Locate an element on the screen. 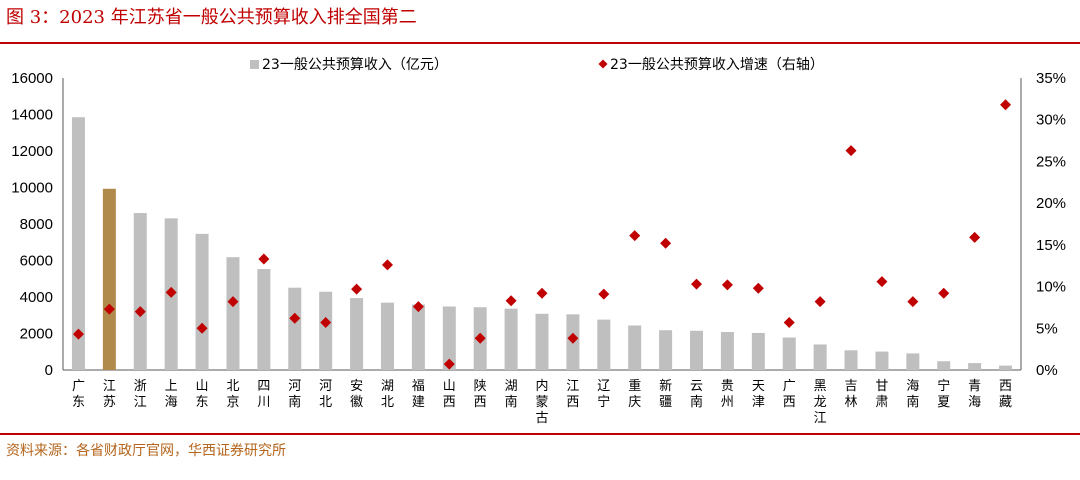 This screenshot has width=1080, height=480. legend-bar-label: 23一般公共预算收入（亿元） is located at coordinates (355, 65).